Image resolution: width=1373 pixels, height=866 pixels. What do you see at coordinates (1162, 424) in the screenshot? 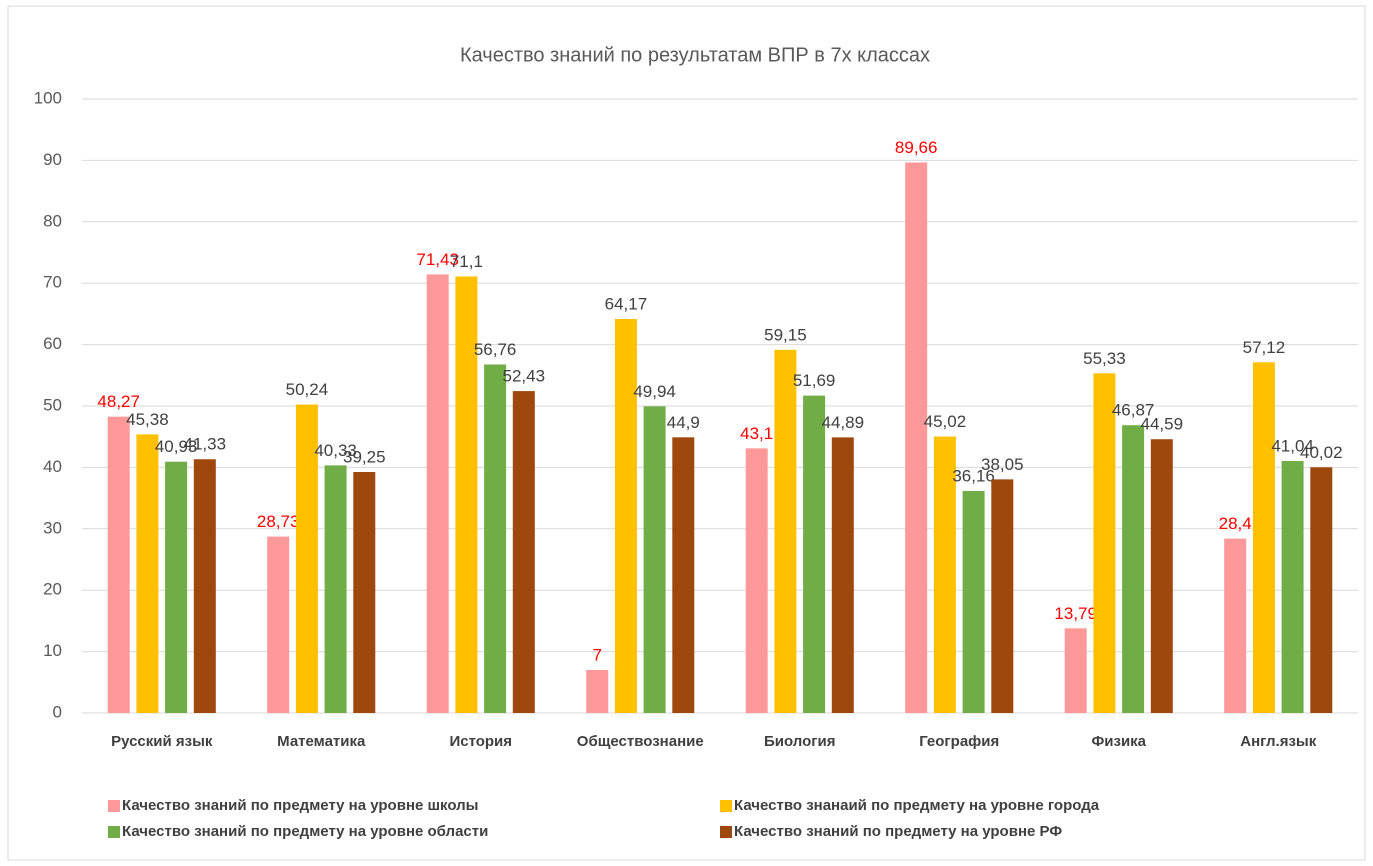
I see `data-label: 44,59` at bounding box center [1162, 424].